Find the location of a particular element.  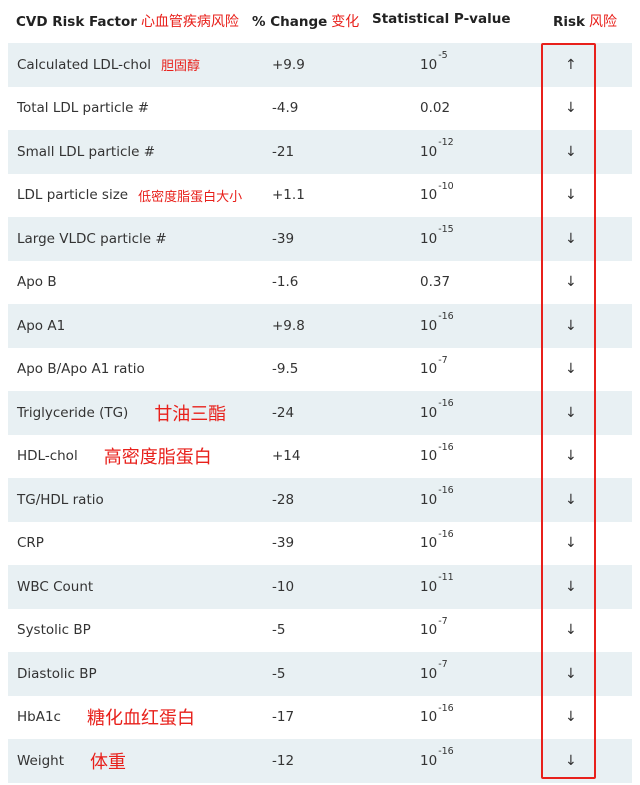

pvalue-cell: 10 -5 is located at coordinates (434, 65).